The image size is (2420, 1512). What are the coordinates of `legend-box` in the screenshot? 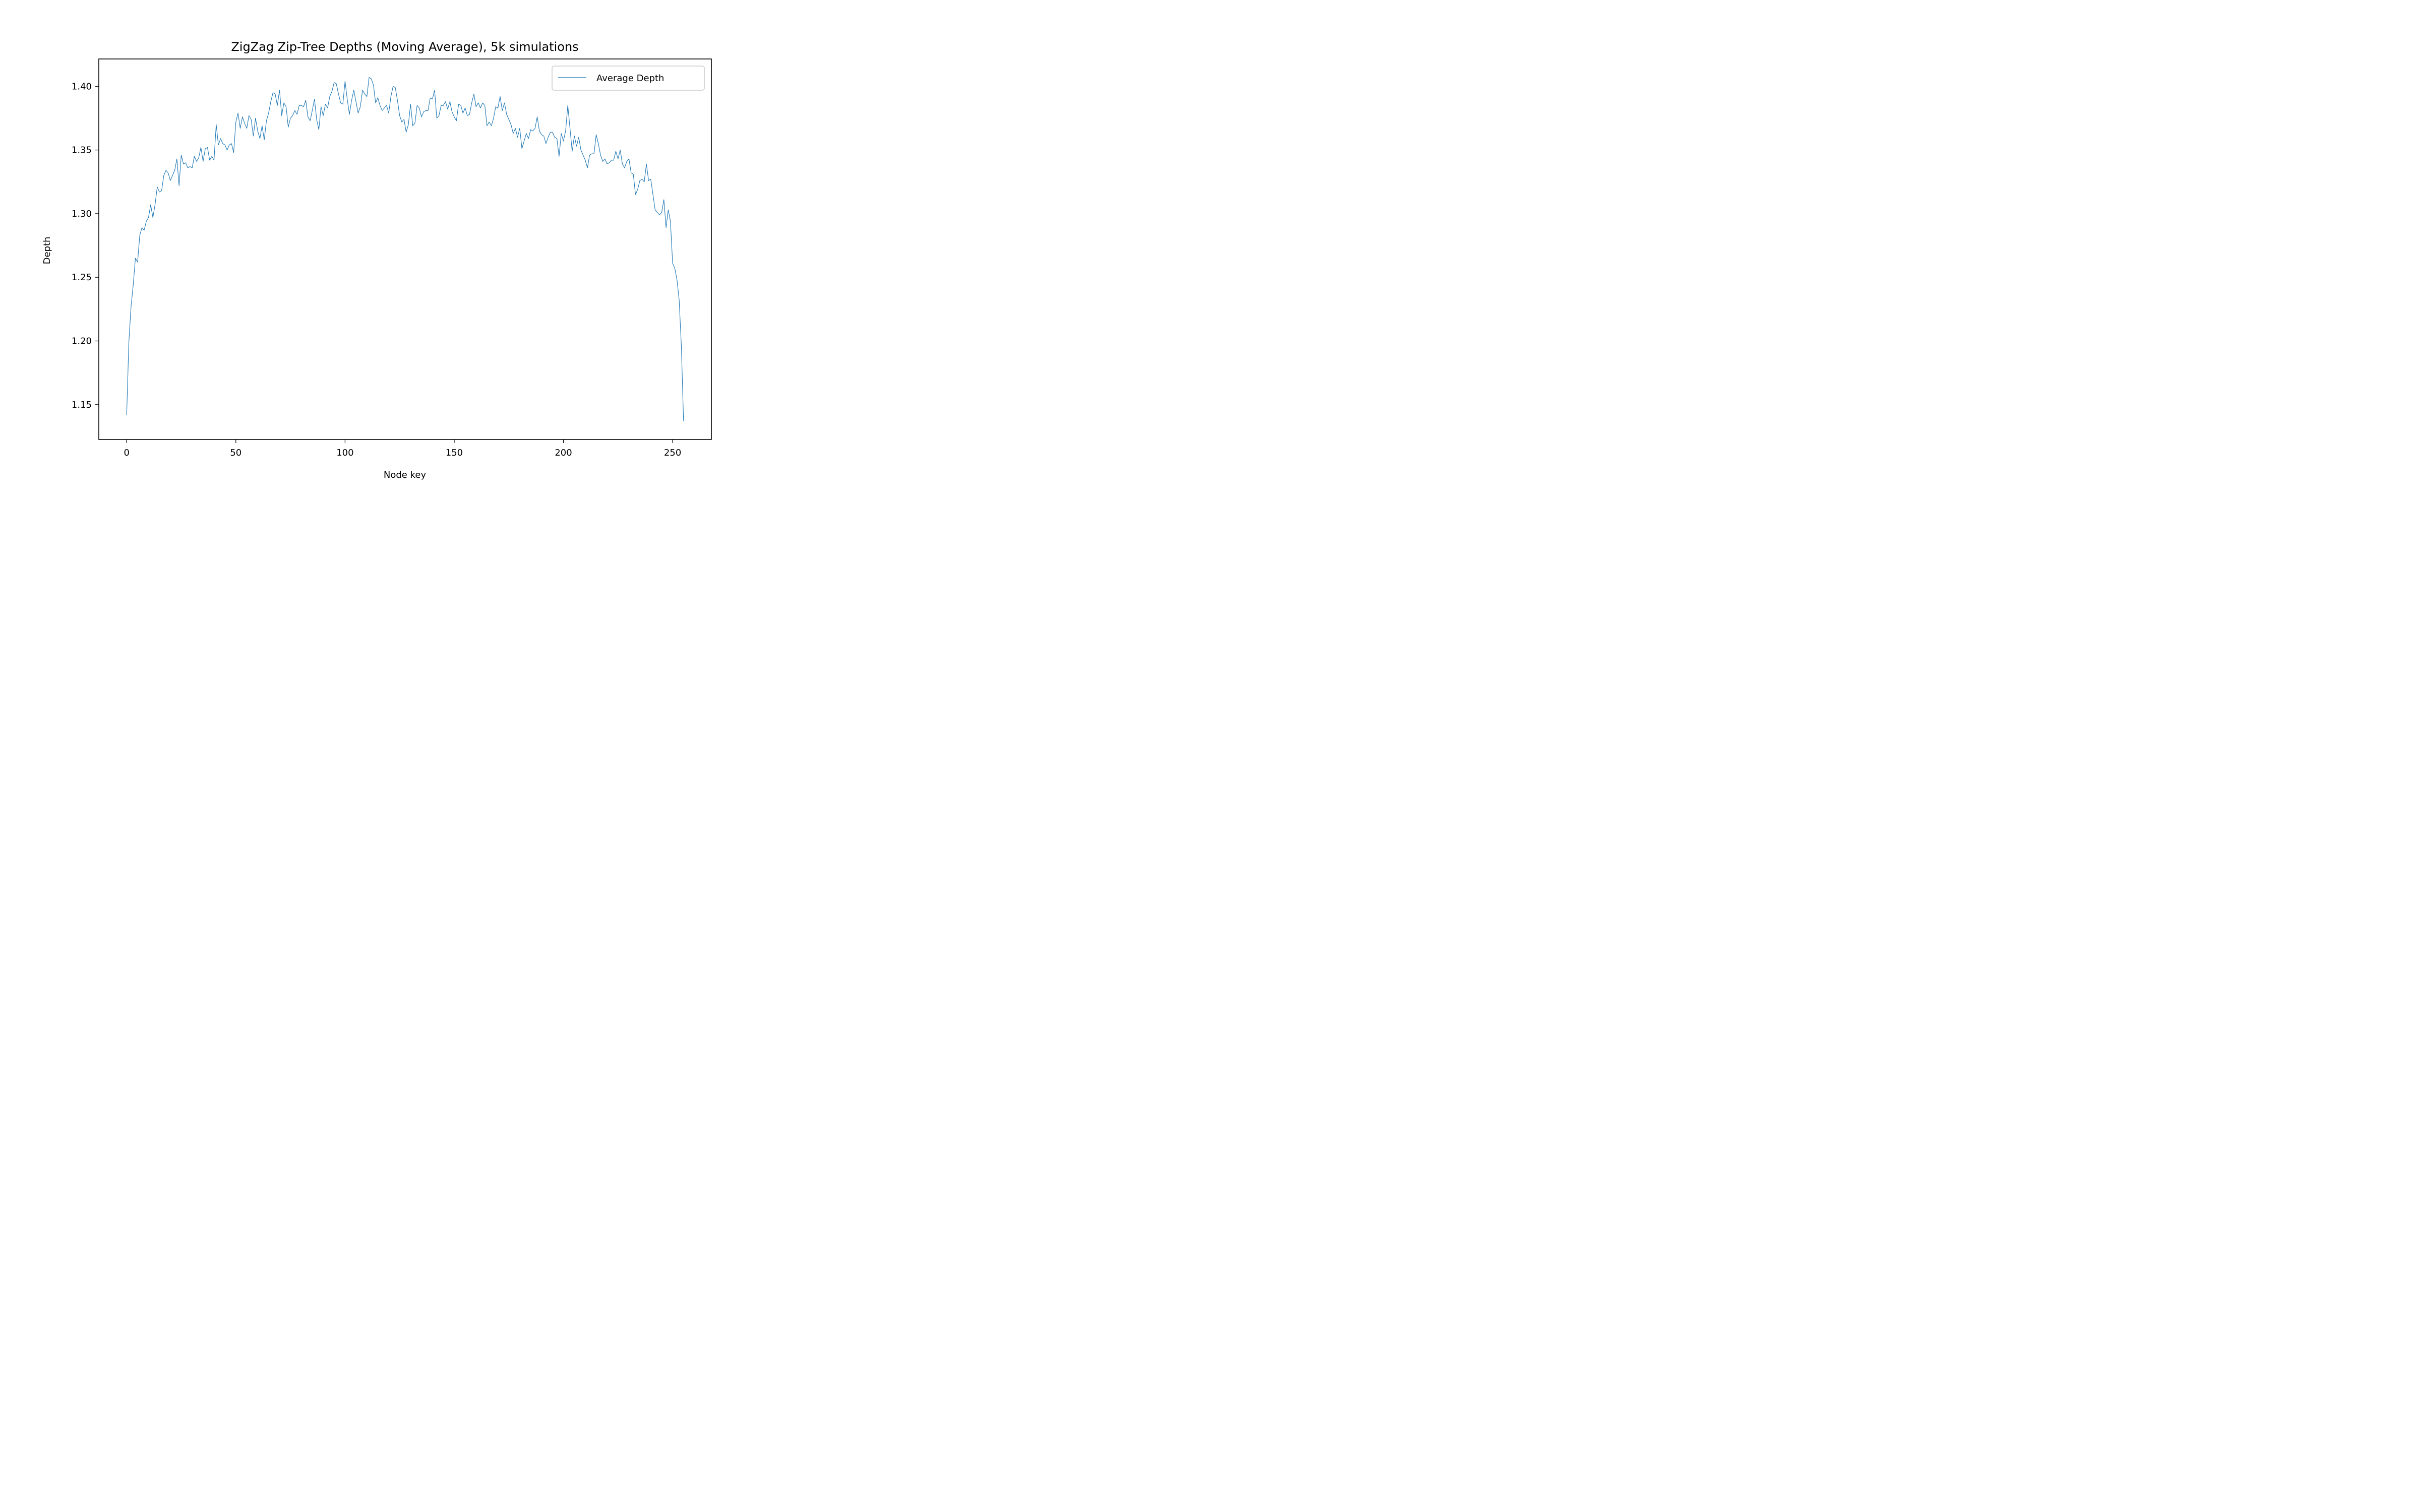 It's located at (628, 78).